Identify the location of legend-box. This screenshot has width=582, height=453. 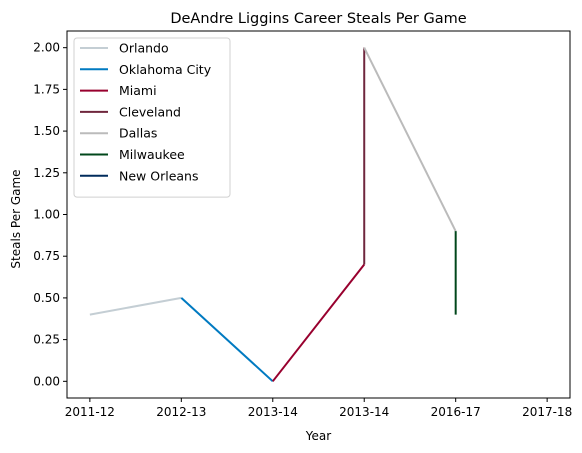
(152, 117).